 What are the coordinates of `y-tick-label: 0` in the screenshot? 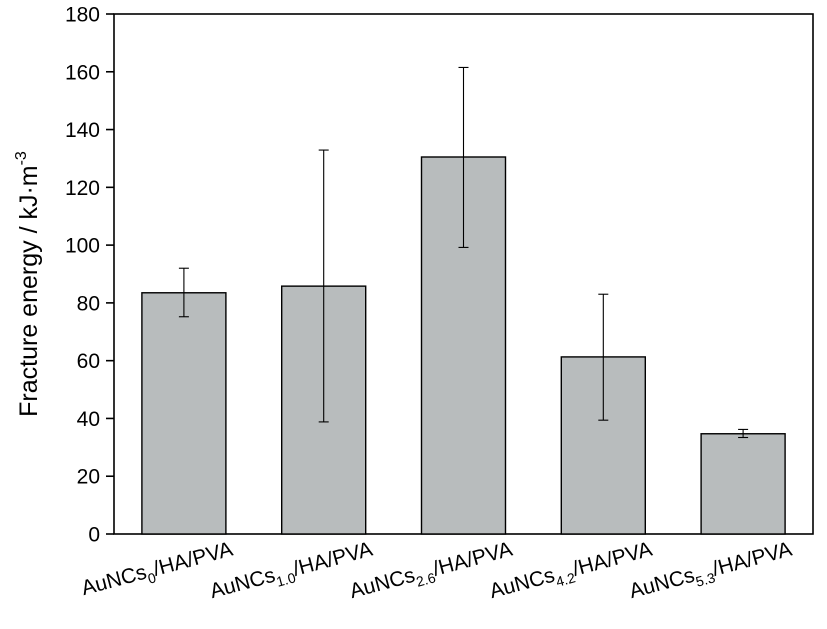 It's located at (94, 535).